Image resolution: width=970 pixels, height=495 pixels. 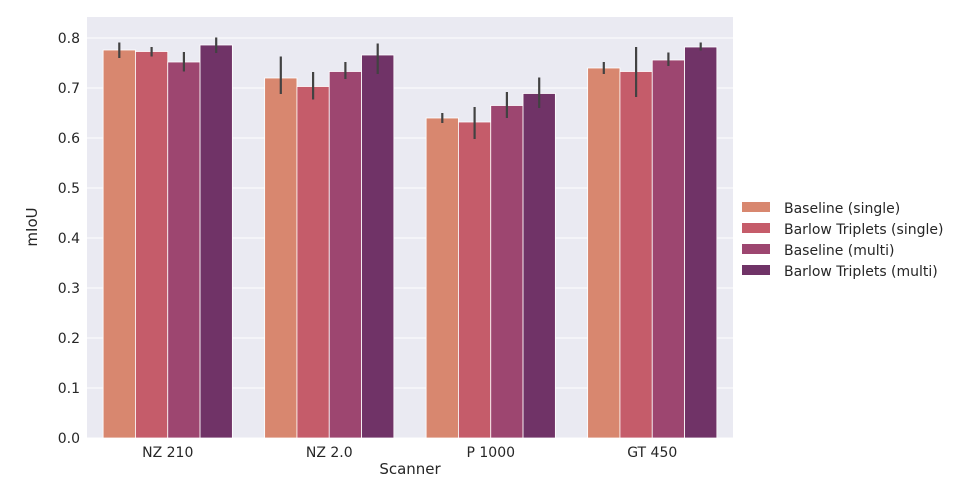 What do you see at coordinates (839, 251) in the screenshot?
I see `legend-label: Baseline (multi)` at bounding box center [839, 251].